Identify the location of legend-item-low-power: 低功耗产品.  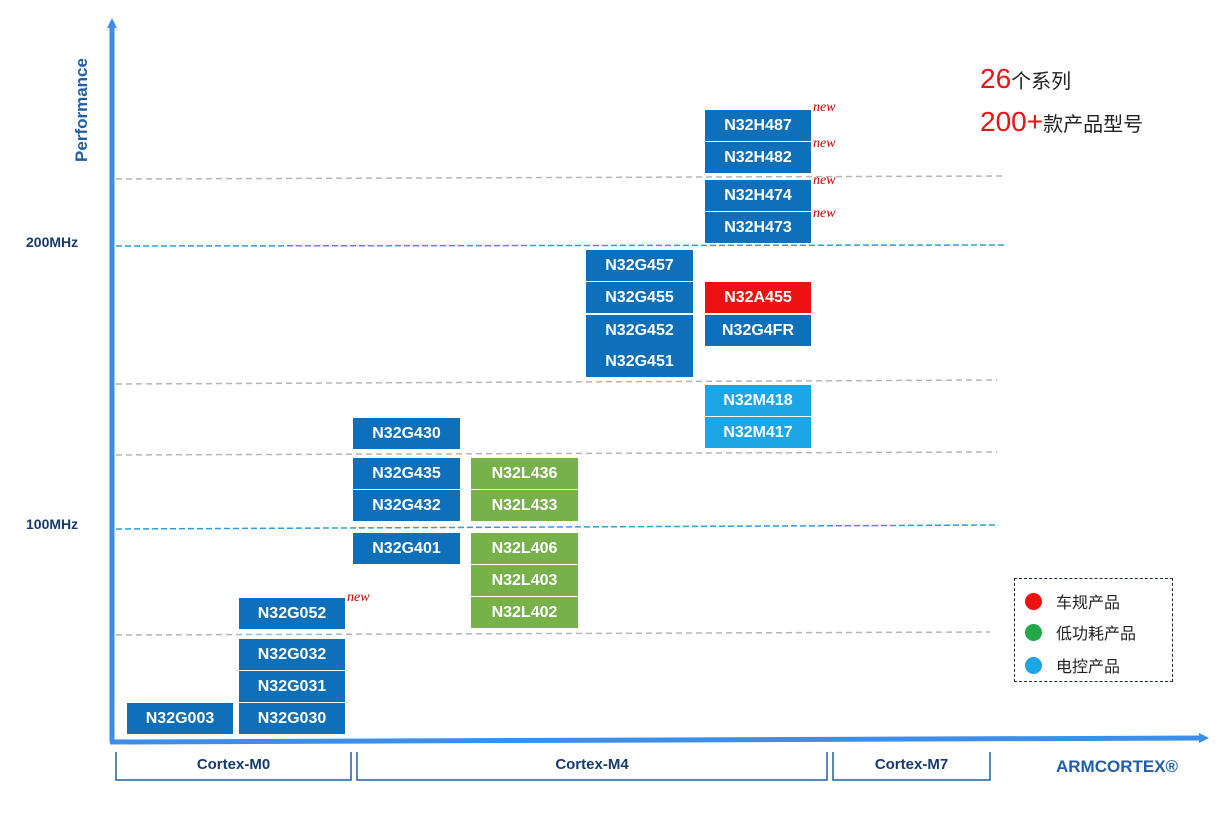
(1080, 632).